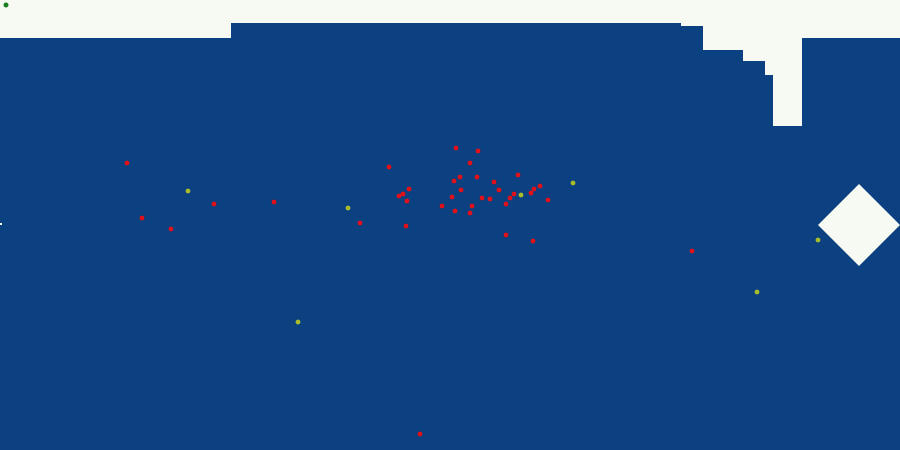 This screenshot has height=450, width=900. I want to click on diamond-block, so click(859, 225).